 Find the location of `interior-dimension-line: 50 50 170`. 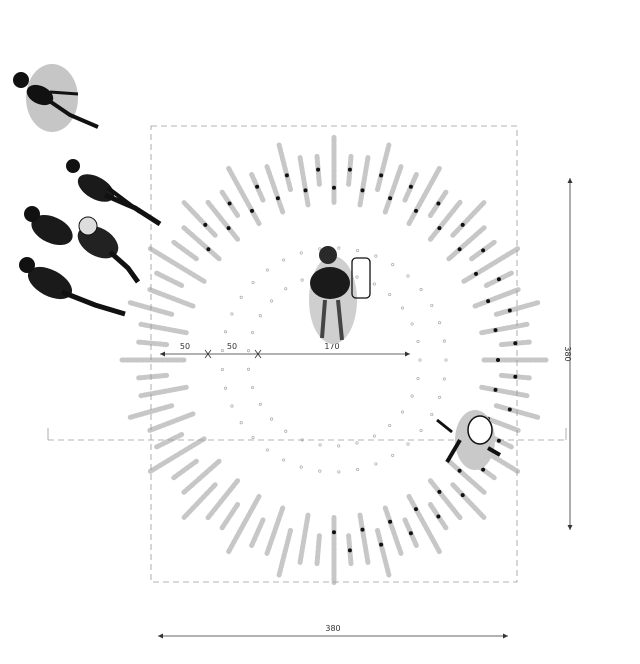

interior-dimension-line: 50 50 170 is located at coordinates (285, 350).